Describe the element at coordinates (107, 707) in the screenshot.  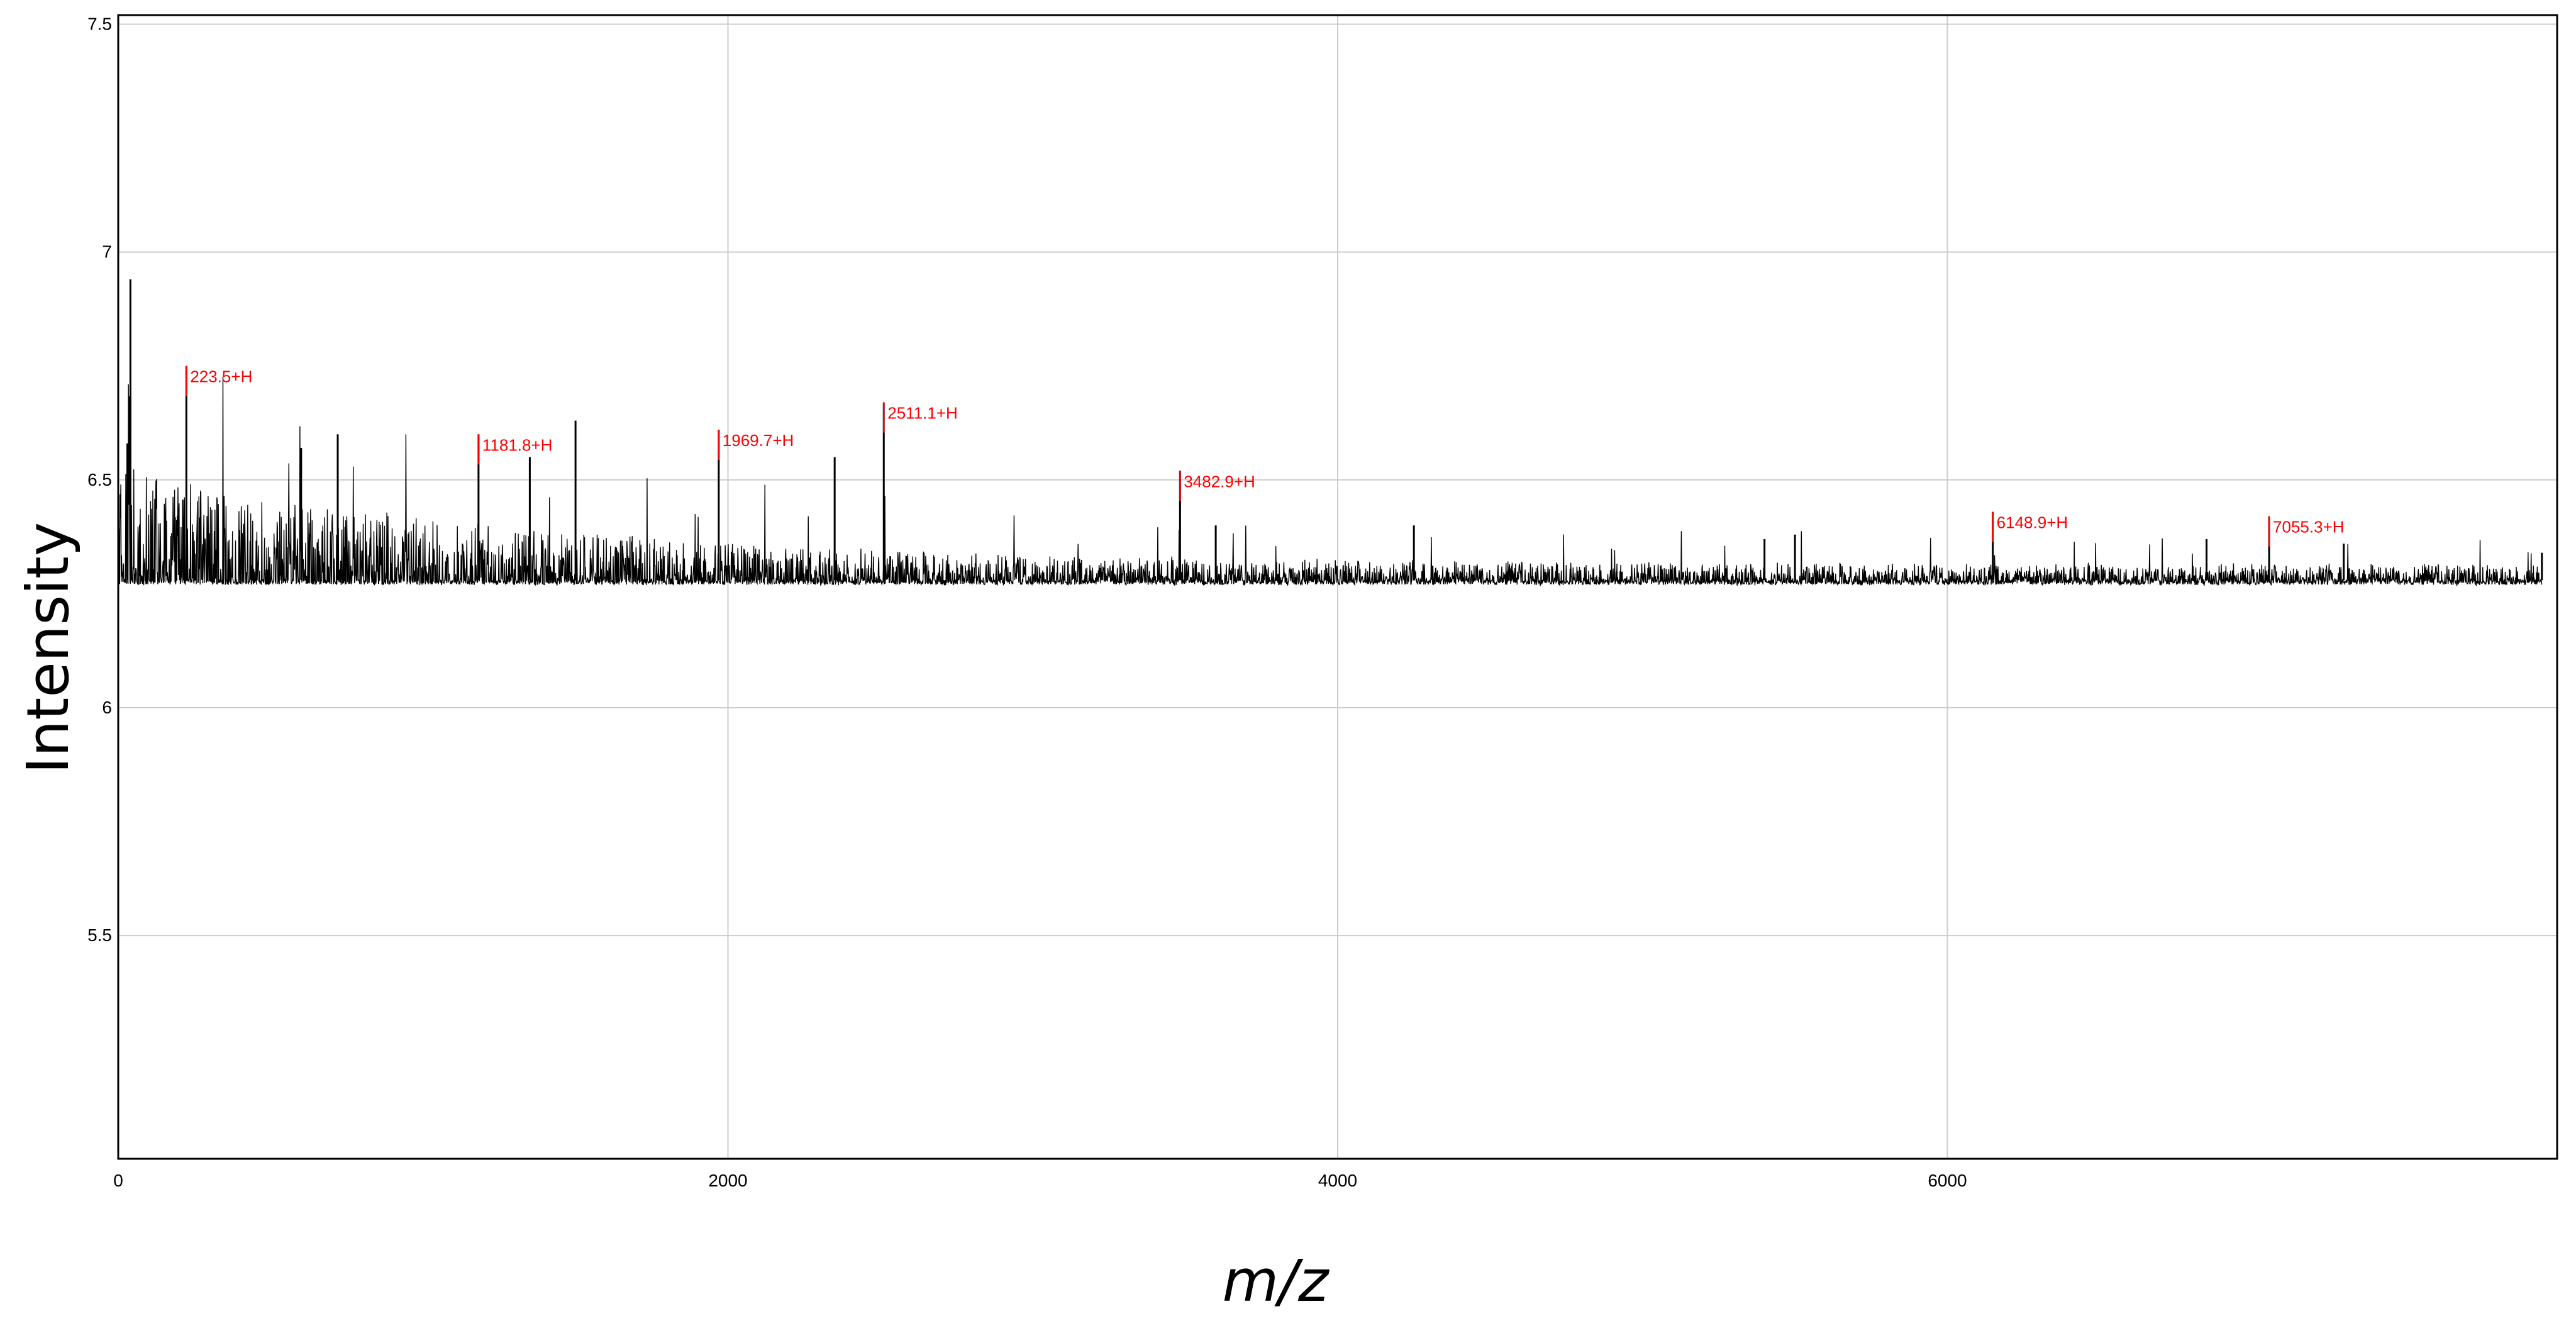
I see `y-tick-label: 6` at that location.